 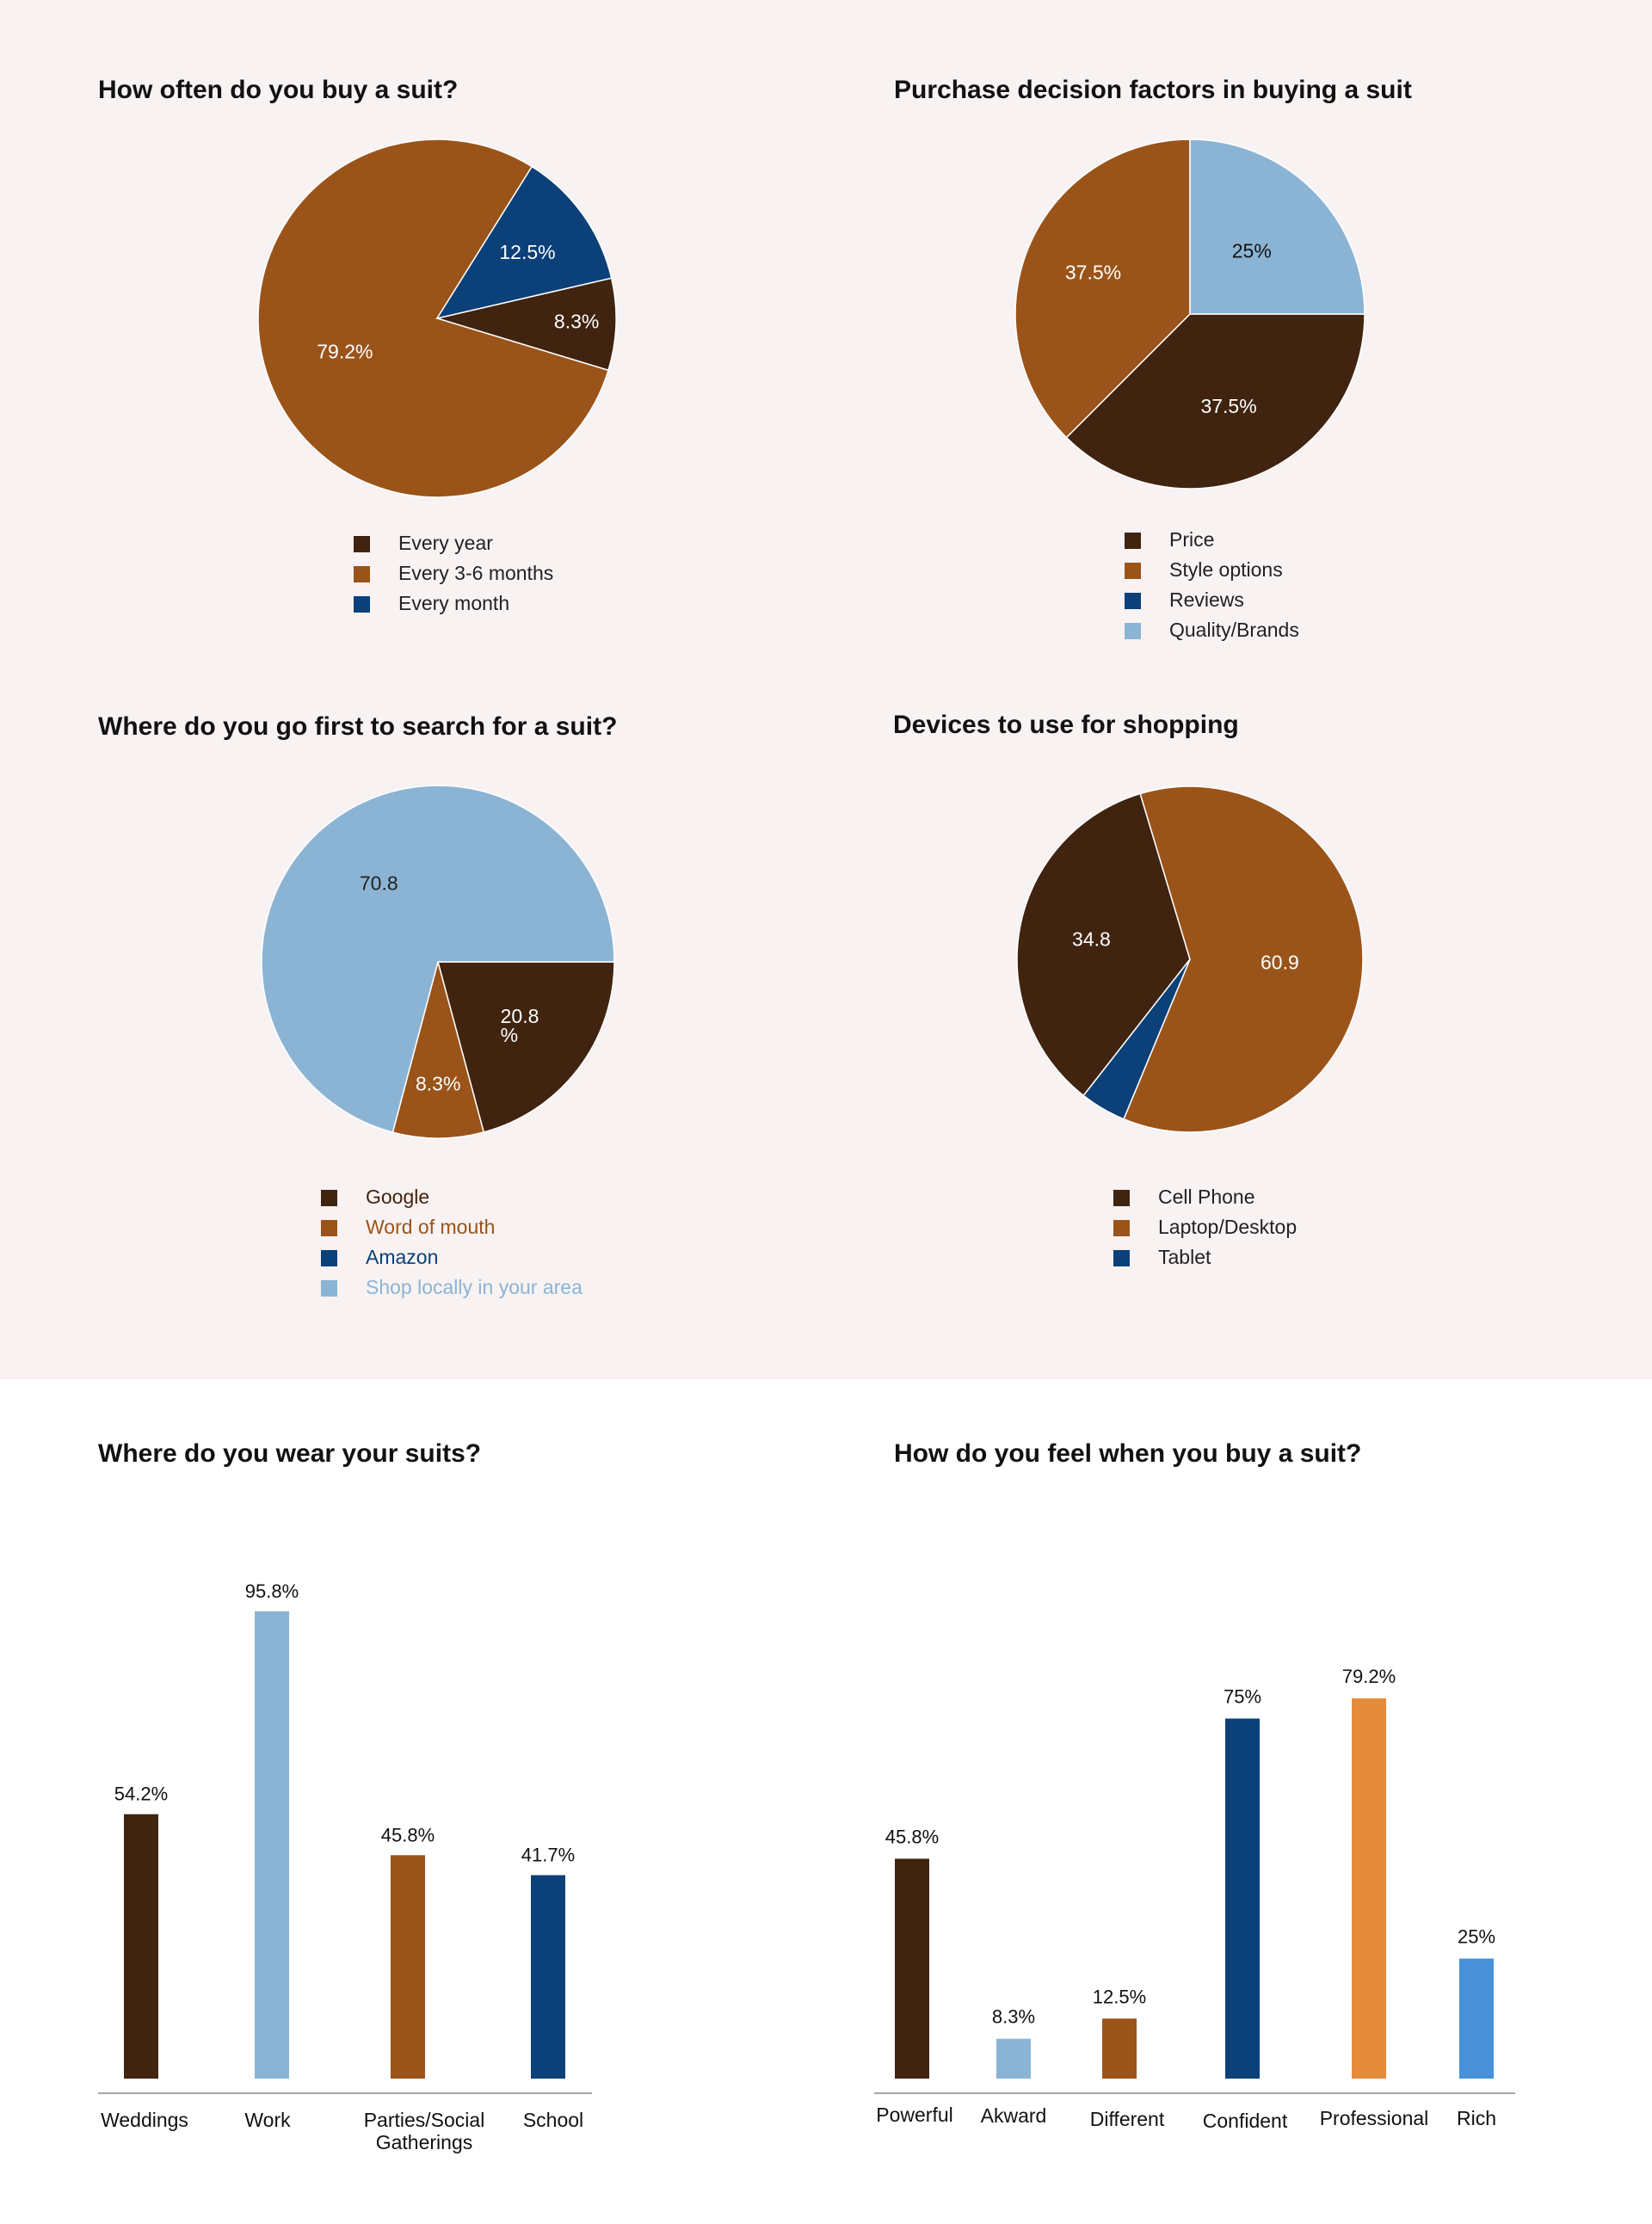 I want to click on legend-label: Style options, so click(x=1226, y=569).